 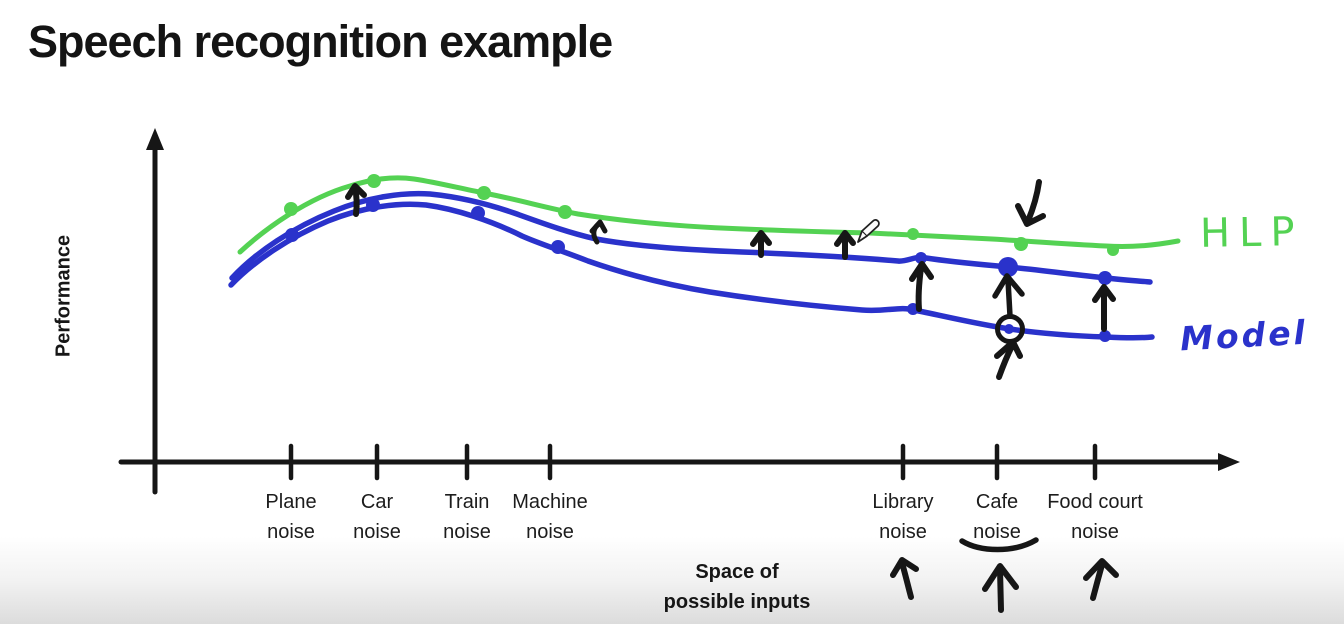 What do you see at coordinates (1251, 233) in the screenshot?
I see `hlp-curve-label: HLP` at bounding box center [1251, 233].